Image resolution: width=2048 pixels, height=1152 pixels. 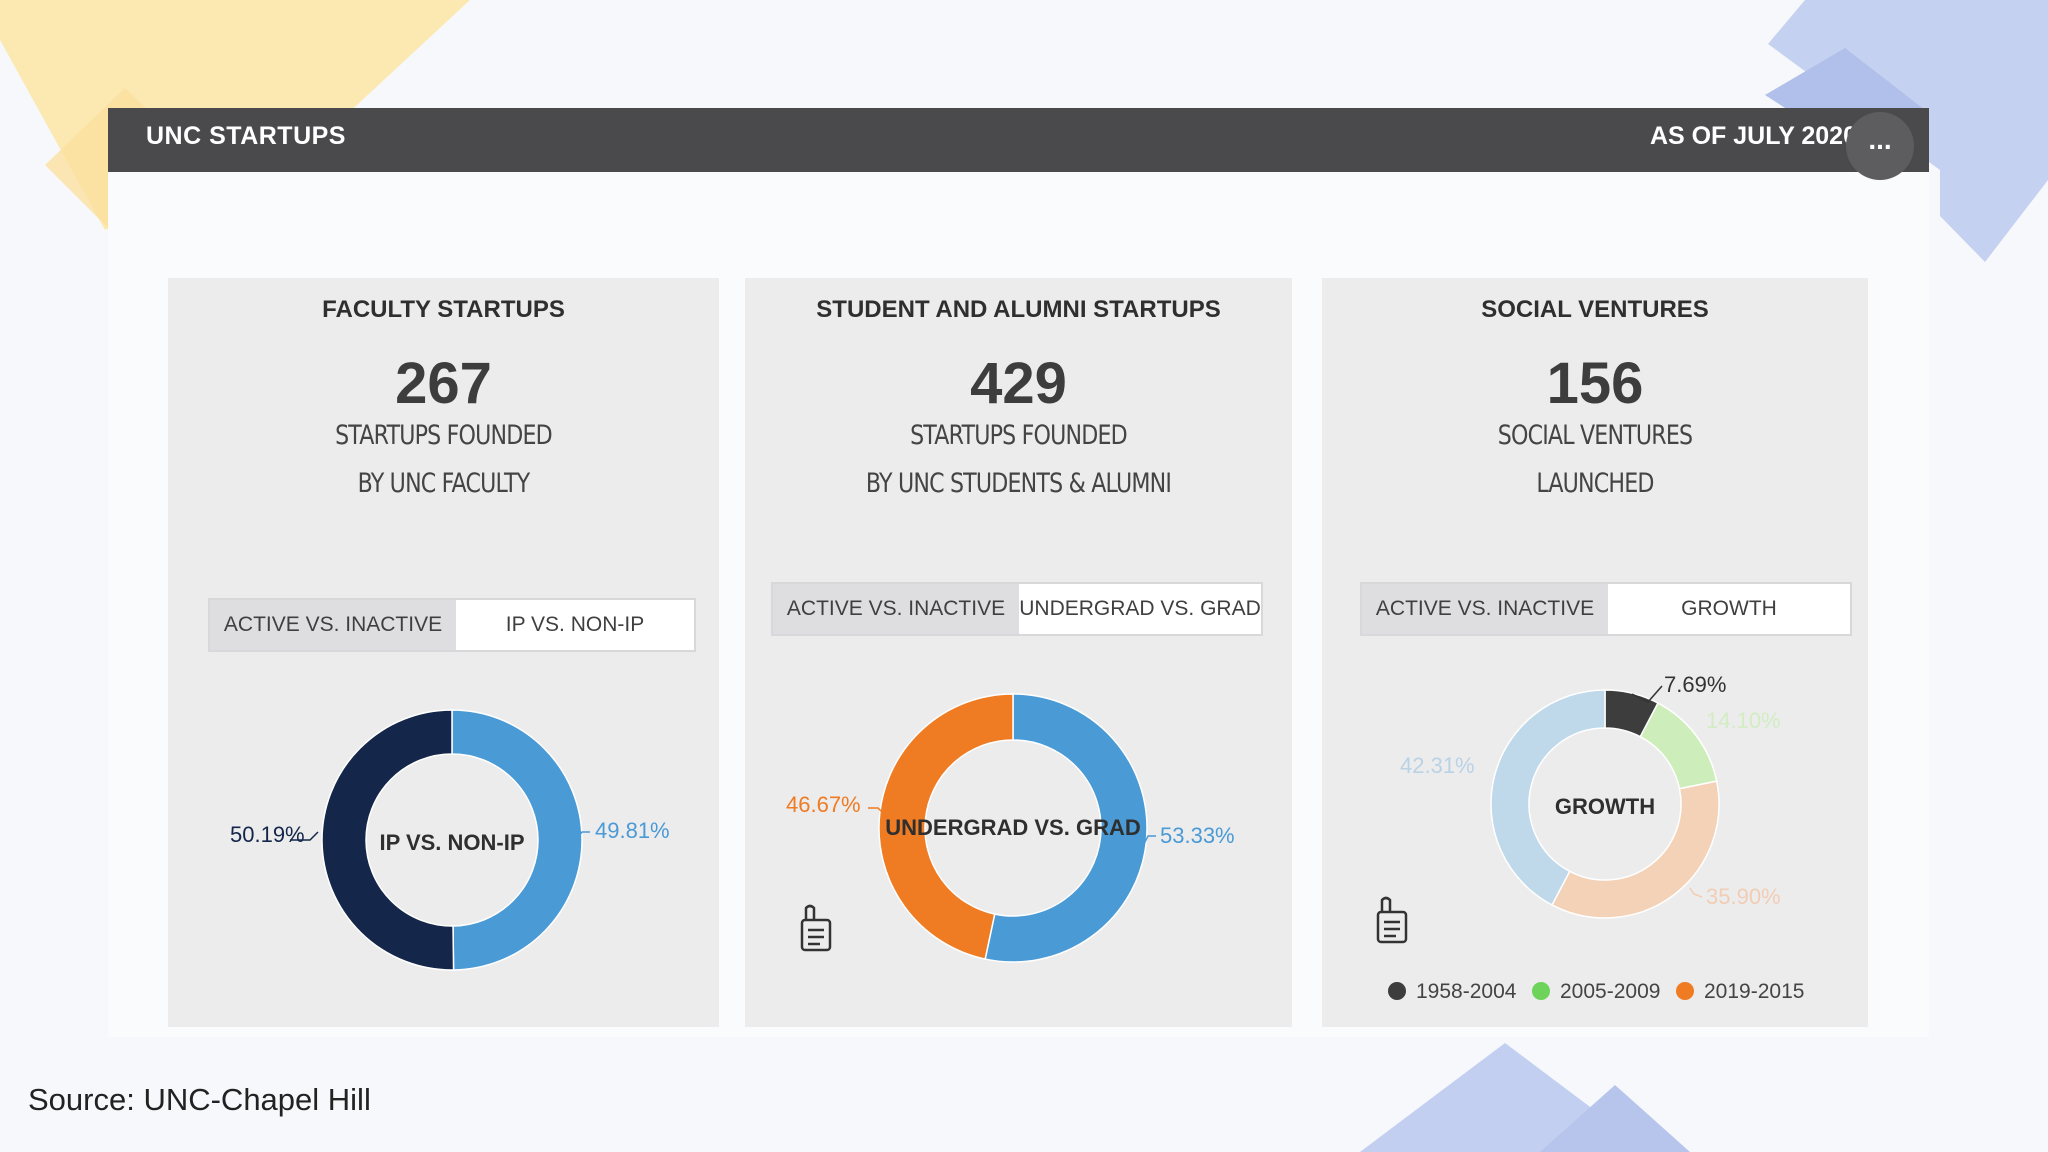 I want to click on data-label-1958-2004: 7.69%, so click(x=1695, y=684).